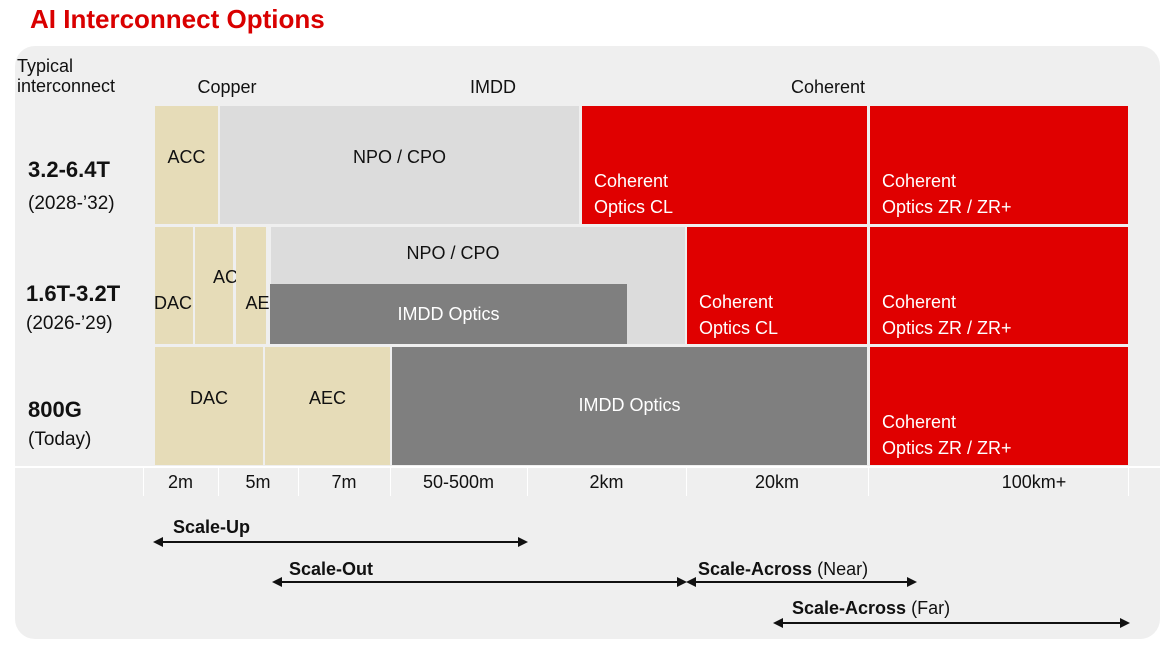  I want to click on page-title: AI Interconnect Options, so click(177, 19).